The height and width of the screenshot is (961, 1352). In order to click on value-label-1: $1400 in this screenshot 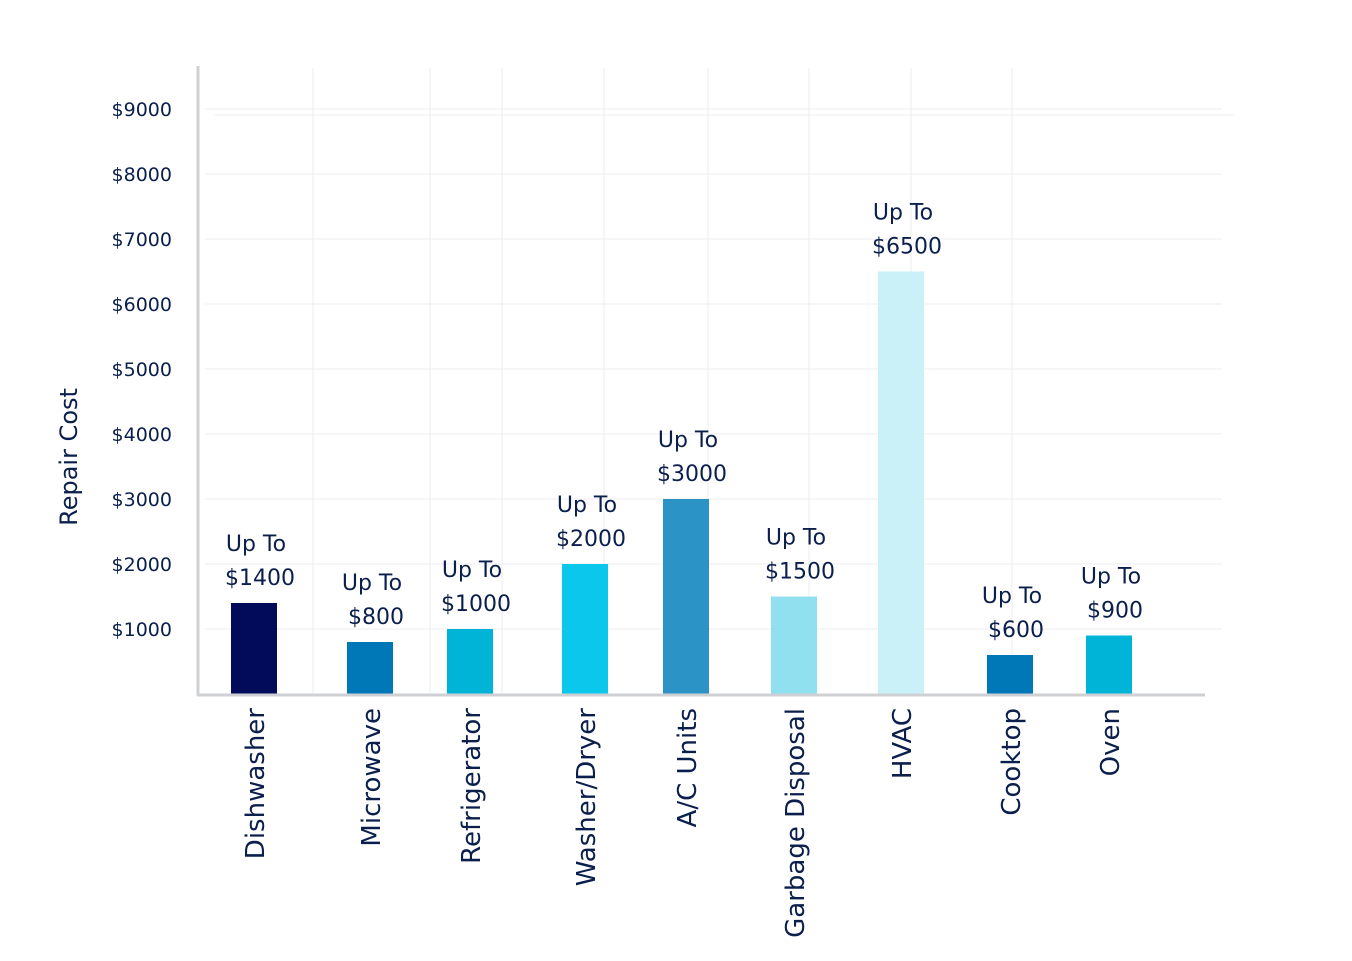, I will do `click(260, 578)`.